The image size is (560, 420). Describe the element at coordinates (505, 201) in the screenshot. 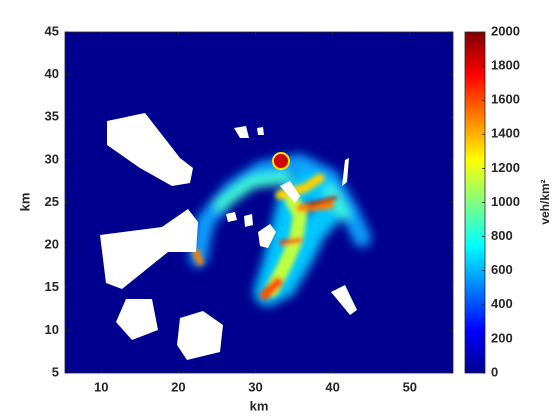

I see `colorbar-tick-label: 1000` at that location.